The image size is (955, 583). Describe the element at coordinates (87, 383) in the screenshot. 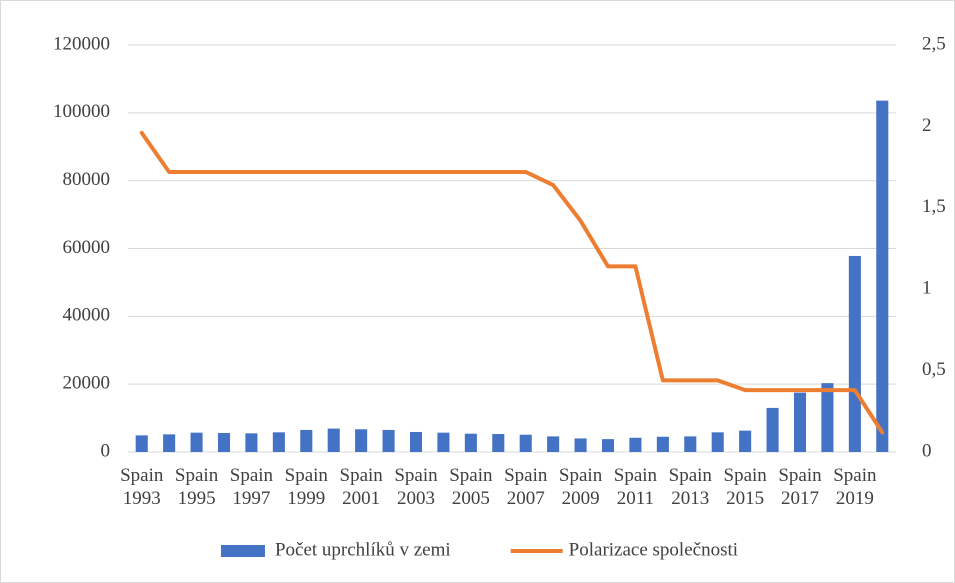

I see `y-tick-label: 20000` at that location.